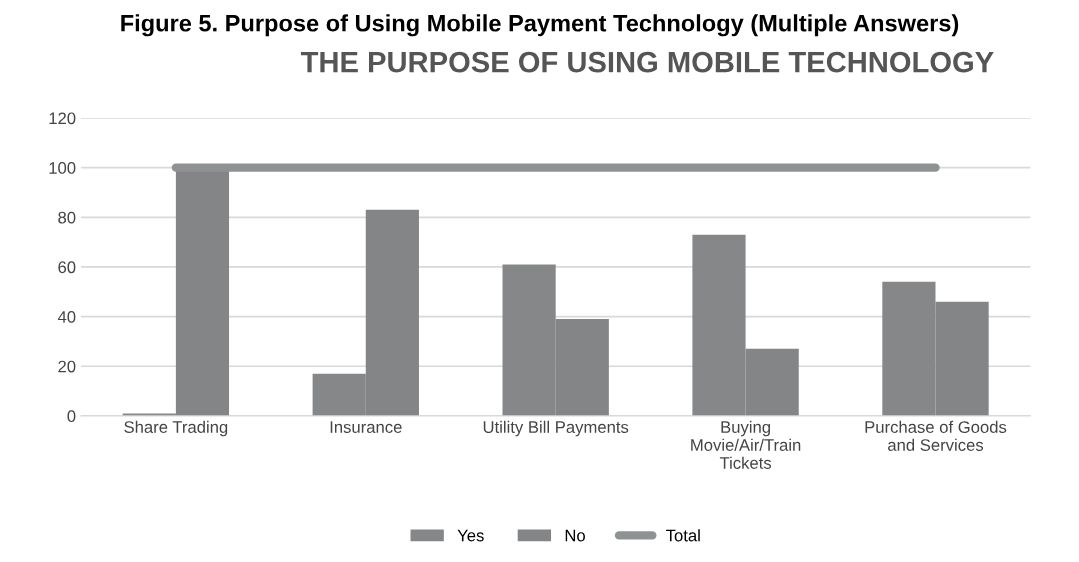 This screenshot has width=1079, height=562. Describe the element at coordinates (366, 427) in the screenshot. I see `x-tick-label: Insurance` at that location.